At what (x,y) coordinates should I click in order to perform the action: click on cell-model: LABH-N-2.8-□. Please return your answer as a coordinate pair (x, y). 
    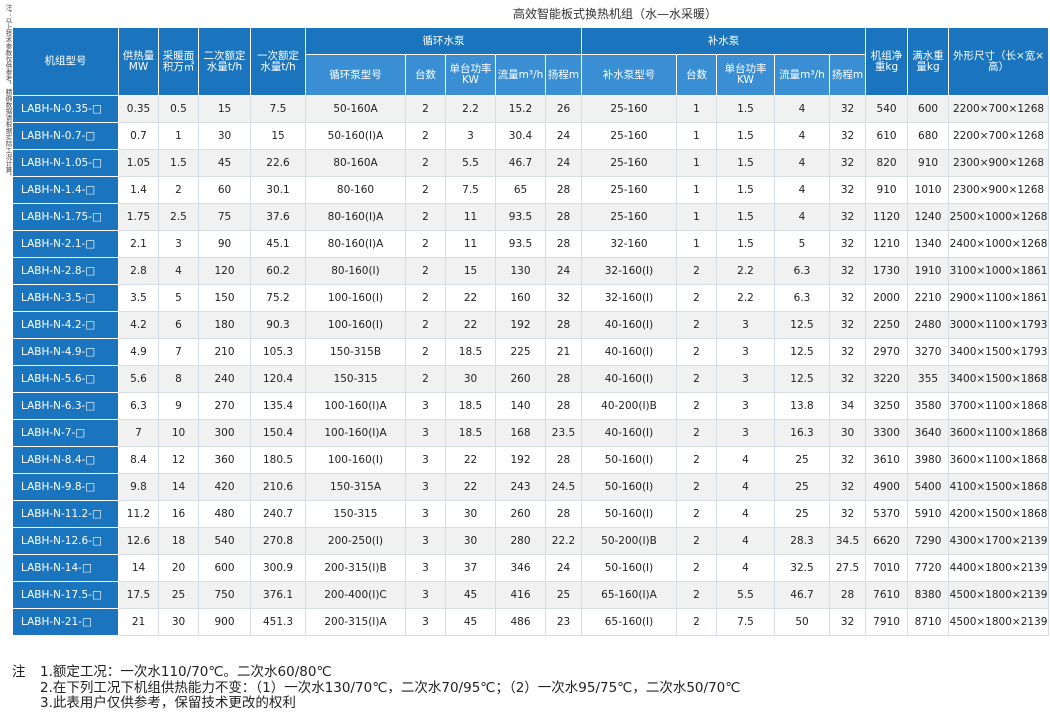
    Looking at the image, I should click on (65, 271).